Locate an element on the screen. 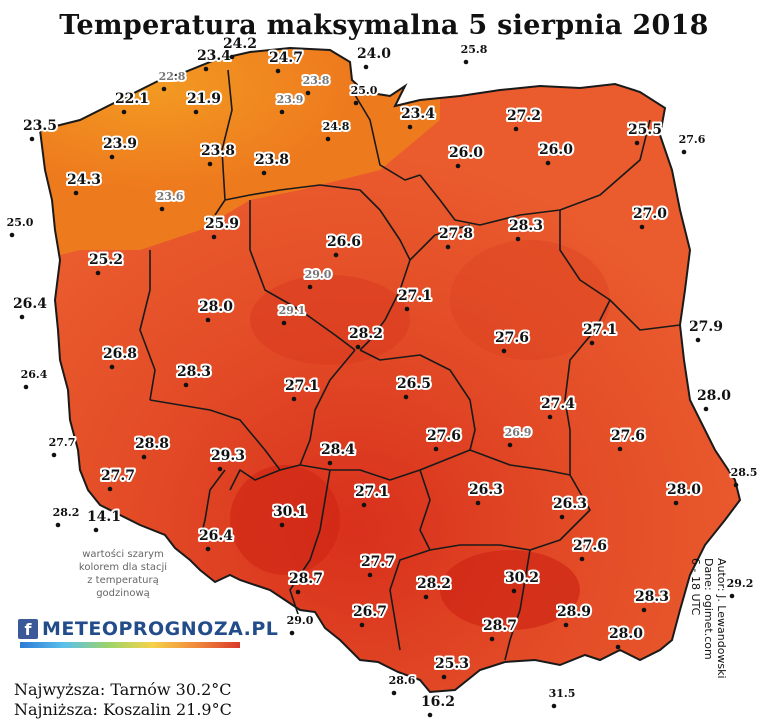 This screenshot has width=768, height=722. station-value: 30.2 is located at coordinates (522, 578).